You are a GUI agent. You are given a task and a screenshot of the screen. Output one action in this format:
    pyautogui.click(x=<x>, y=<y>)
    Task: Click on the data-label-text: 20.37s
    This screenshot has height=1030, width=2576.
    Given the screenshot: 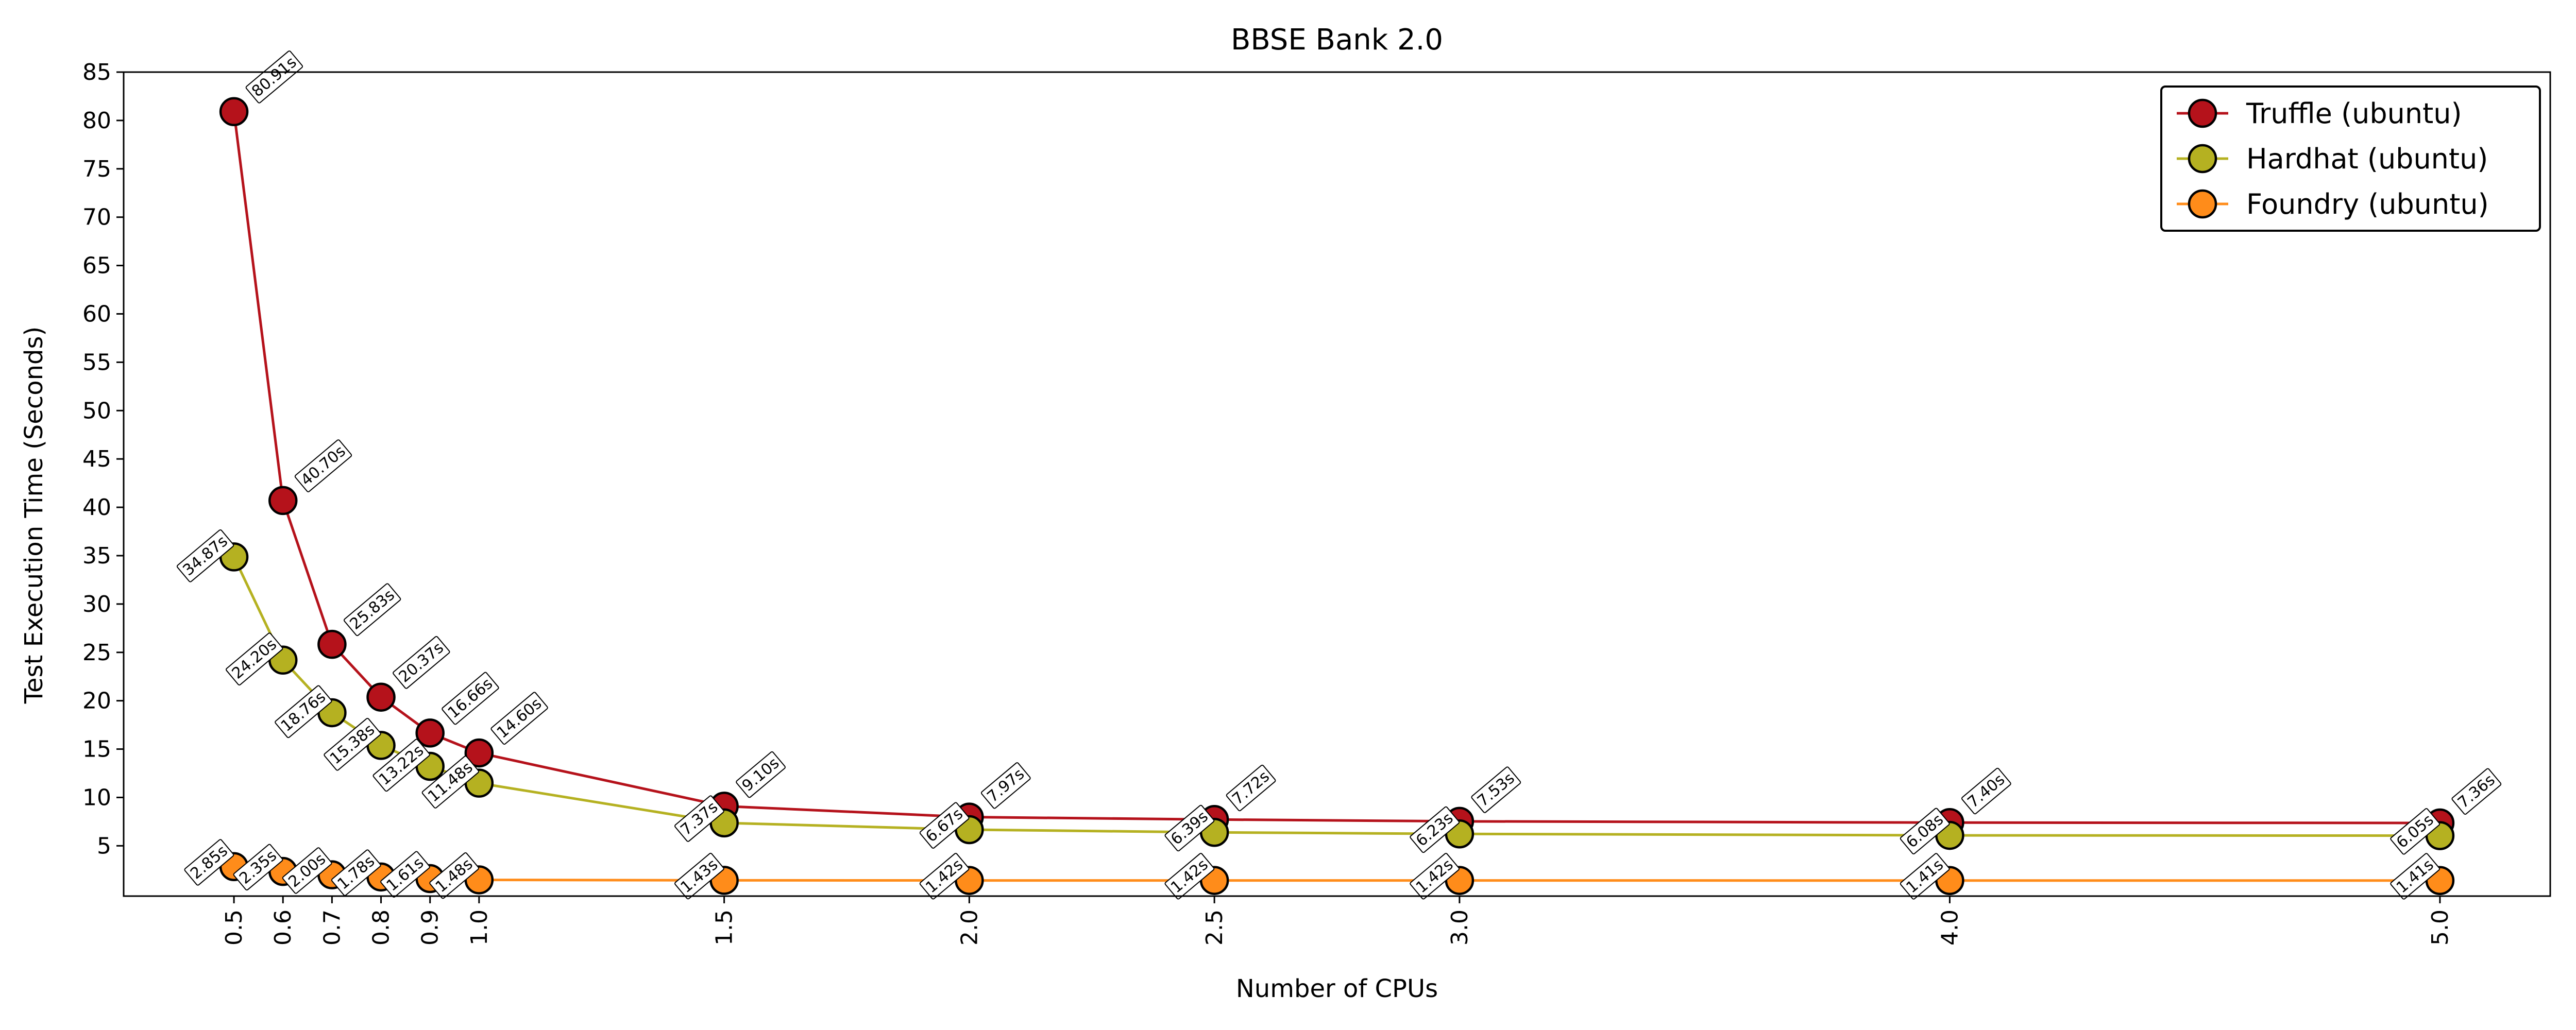 What is the action you would take?
    pyautogui.click(x=421, y=662)
    